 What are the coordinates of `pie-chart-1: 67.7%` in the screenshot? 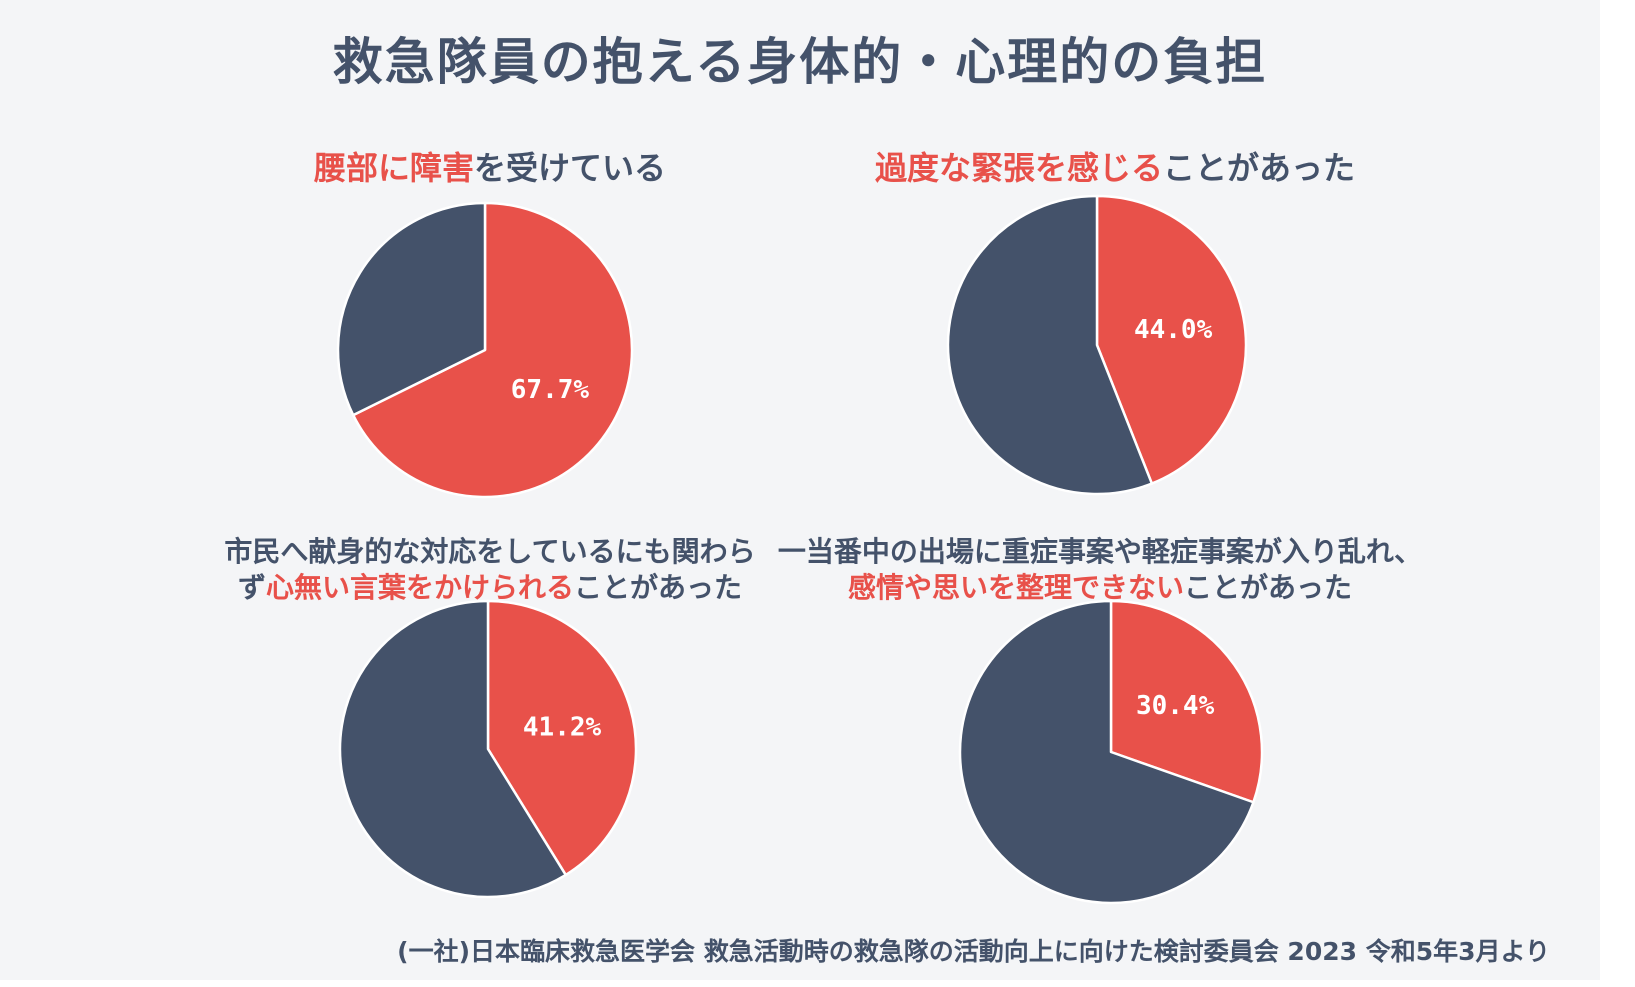 It's located at (485, 350).